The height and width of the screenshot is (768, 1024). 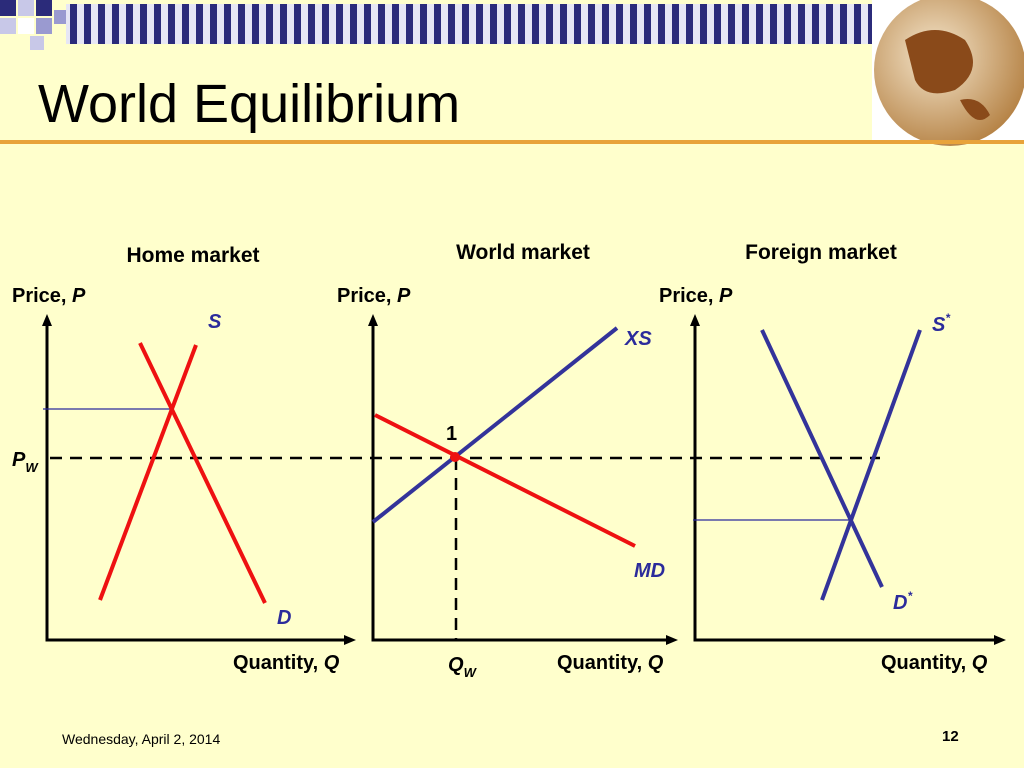 I want to click on export-supply, so click(x=495, y=425).